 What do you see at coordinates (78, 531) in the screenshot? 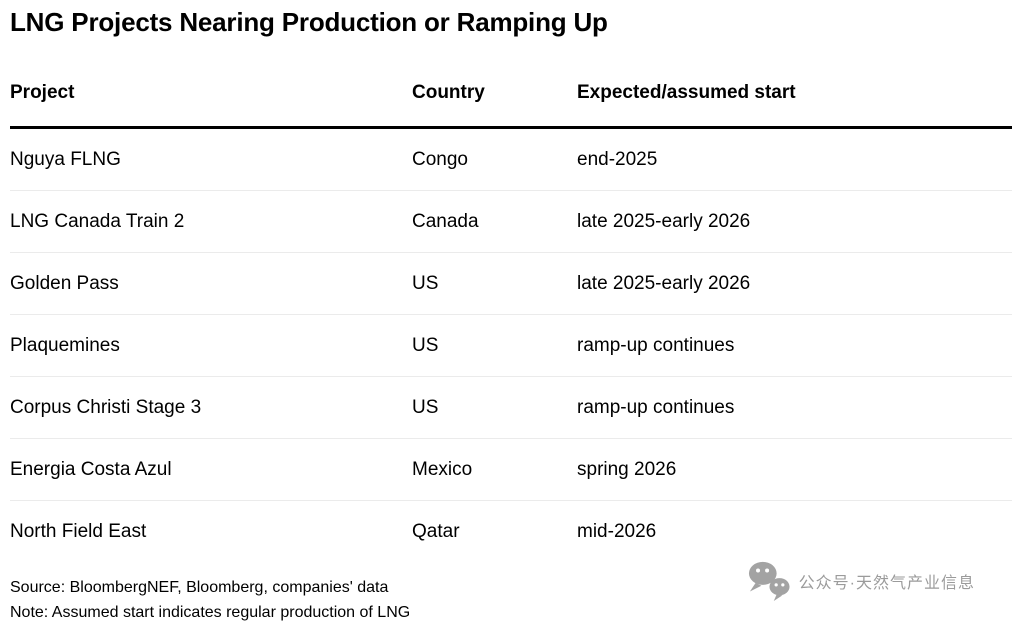
I see `cell-project: North Field East` at bounding box center [78, 531].